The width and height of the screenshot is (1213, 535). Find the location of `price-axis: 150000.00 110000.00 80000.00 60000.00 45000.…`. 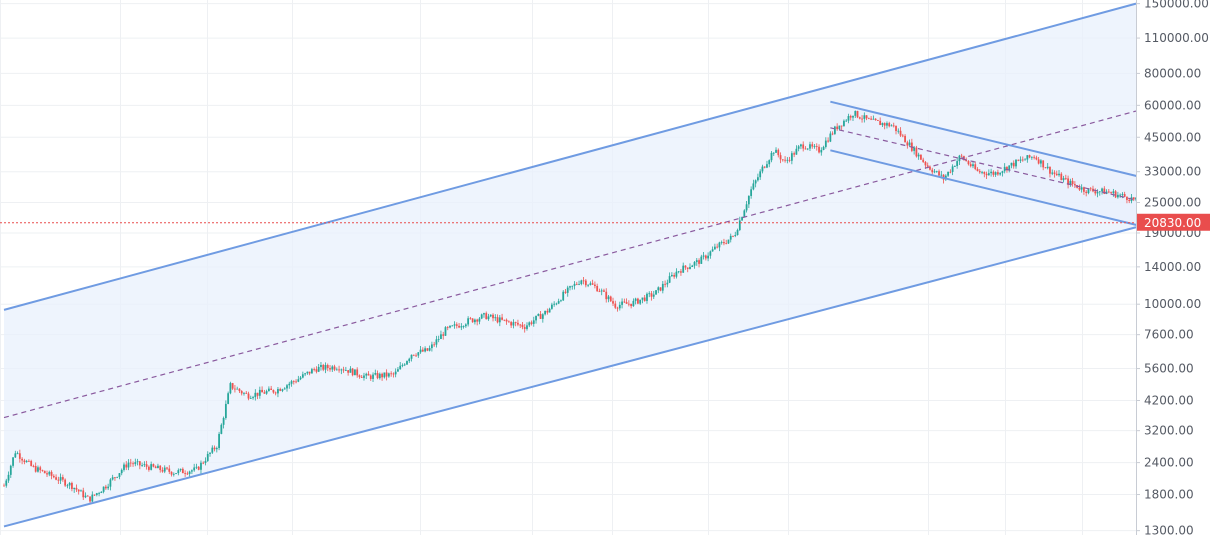

price-axis: 150000.00 110000.00 80000.00 60000.00 45000.… is located at coordinates (1174, 267).